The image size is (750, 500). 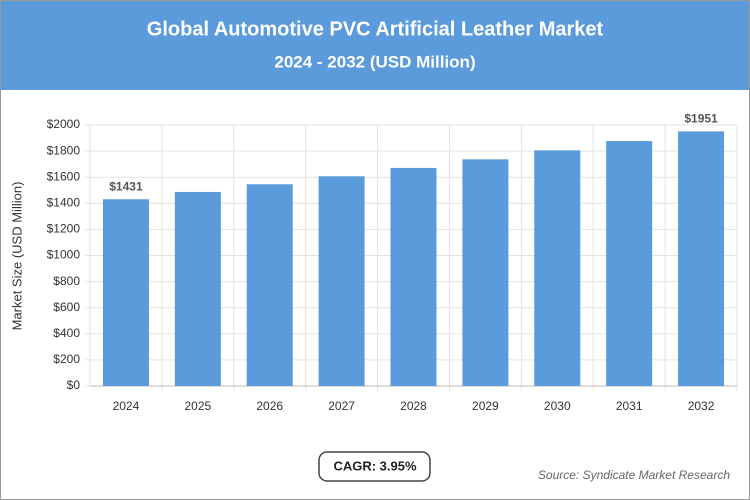 What do you see at coordinates (341, 406) in the screenshot?
I see `x-tick-label: 2027` at bounding box center [341, 406].